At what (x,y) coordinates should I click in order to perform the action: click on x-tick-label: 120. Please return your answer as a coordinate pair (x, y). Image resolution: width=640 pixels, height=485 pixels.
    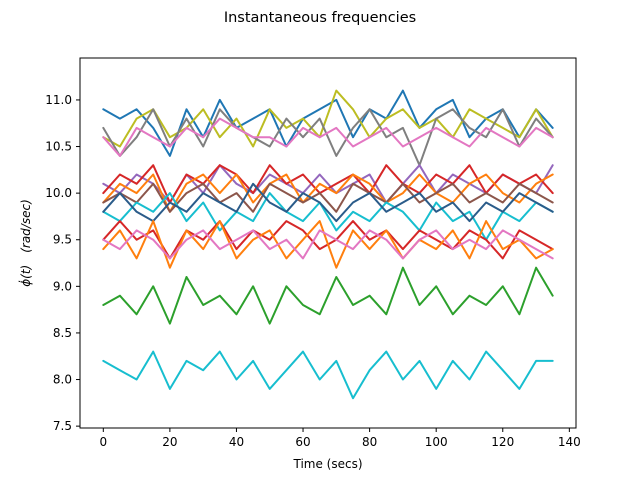
    Looking at the image, I should click on (502, 442).